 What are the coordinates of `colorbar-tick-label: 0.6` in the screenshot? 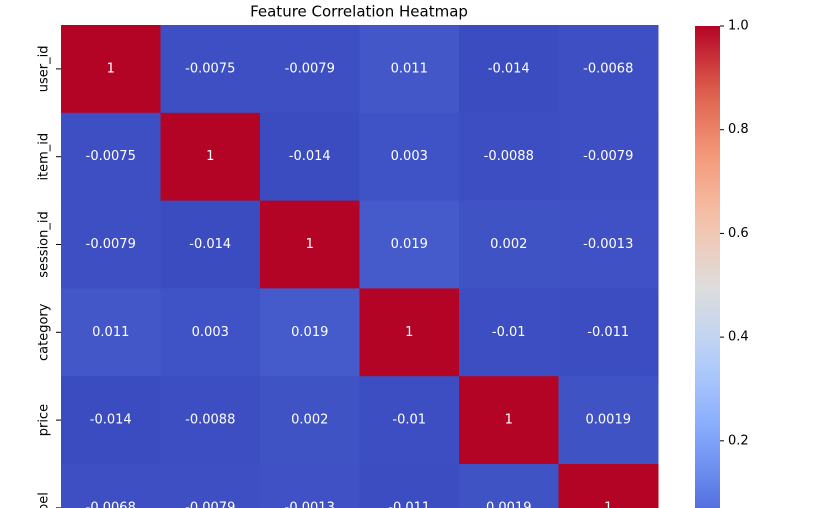 It's located at (738, 233).